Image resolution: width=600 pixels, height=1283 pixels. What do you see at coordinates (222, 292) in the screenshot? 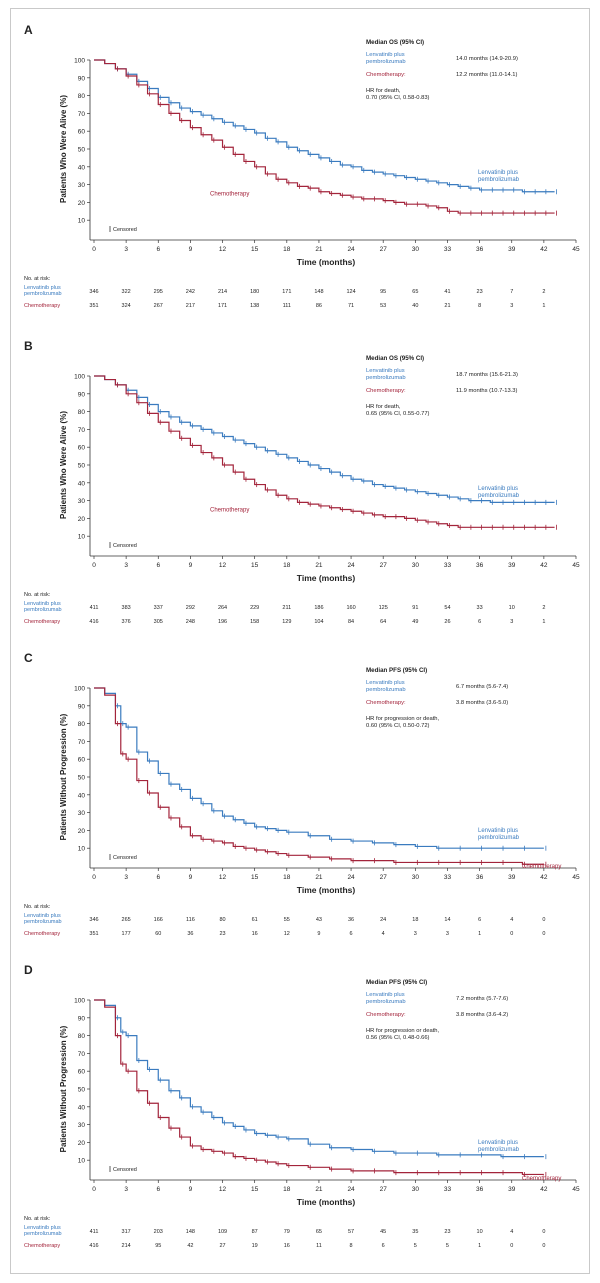
I see `at-risk-lenv-count: 214` at bounding box center [222, 292].